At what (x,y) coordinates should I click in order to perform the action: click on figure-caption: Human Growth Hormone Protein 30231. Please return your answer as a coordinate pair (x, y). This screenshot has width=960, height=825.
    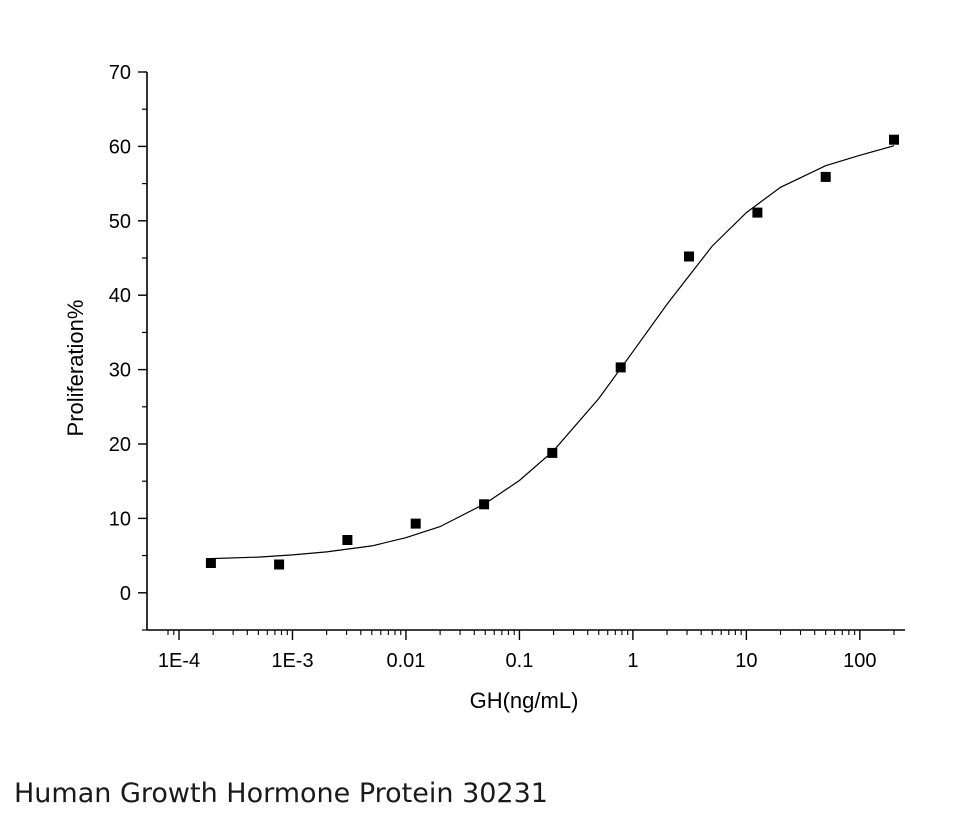
    Looking at the image, I should click on (281, 793).